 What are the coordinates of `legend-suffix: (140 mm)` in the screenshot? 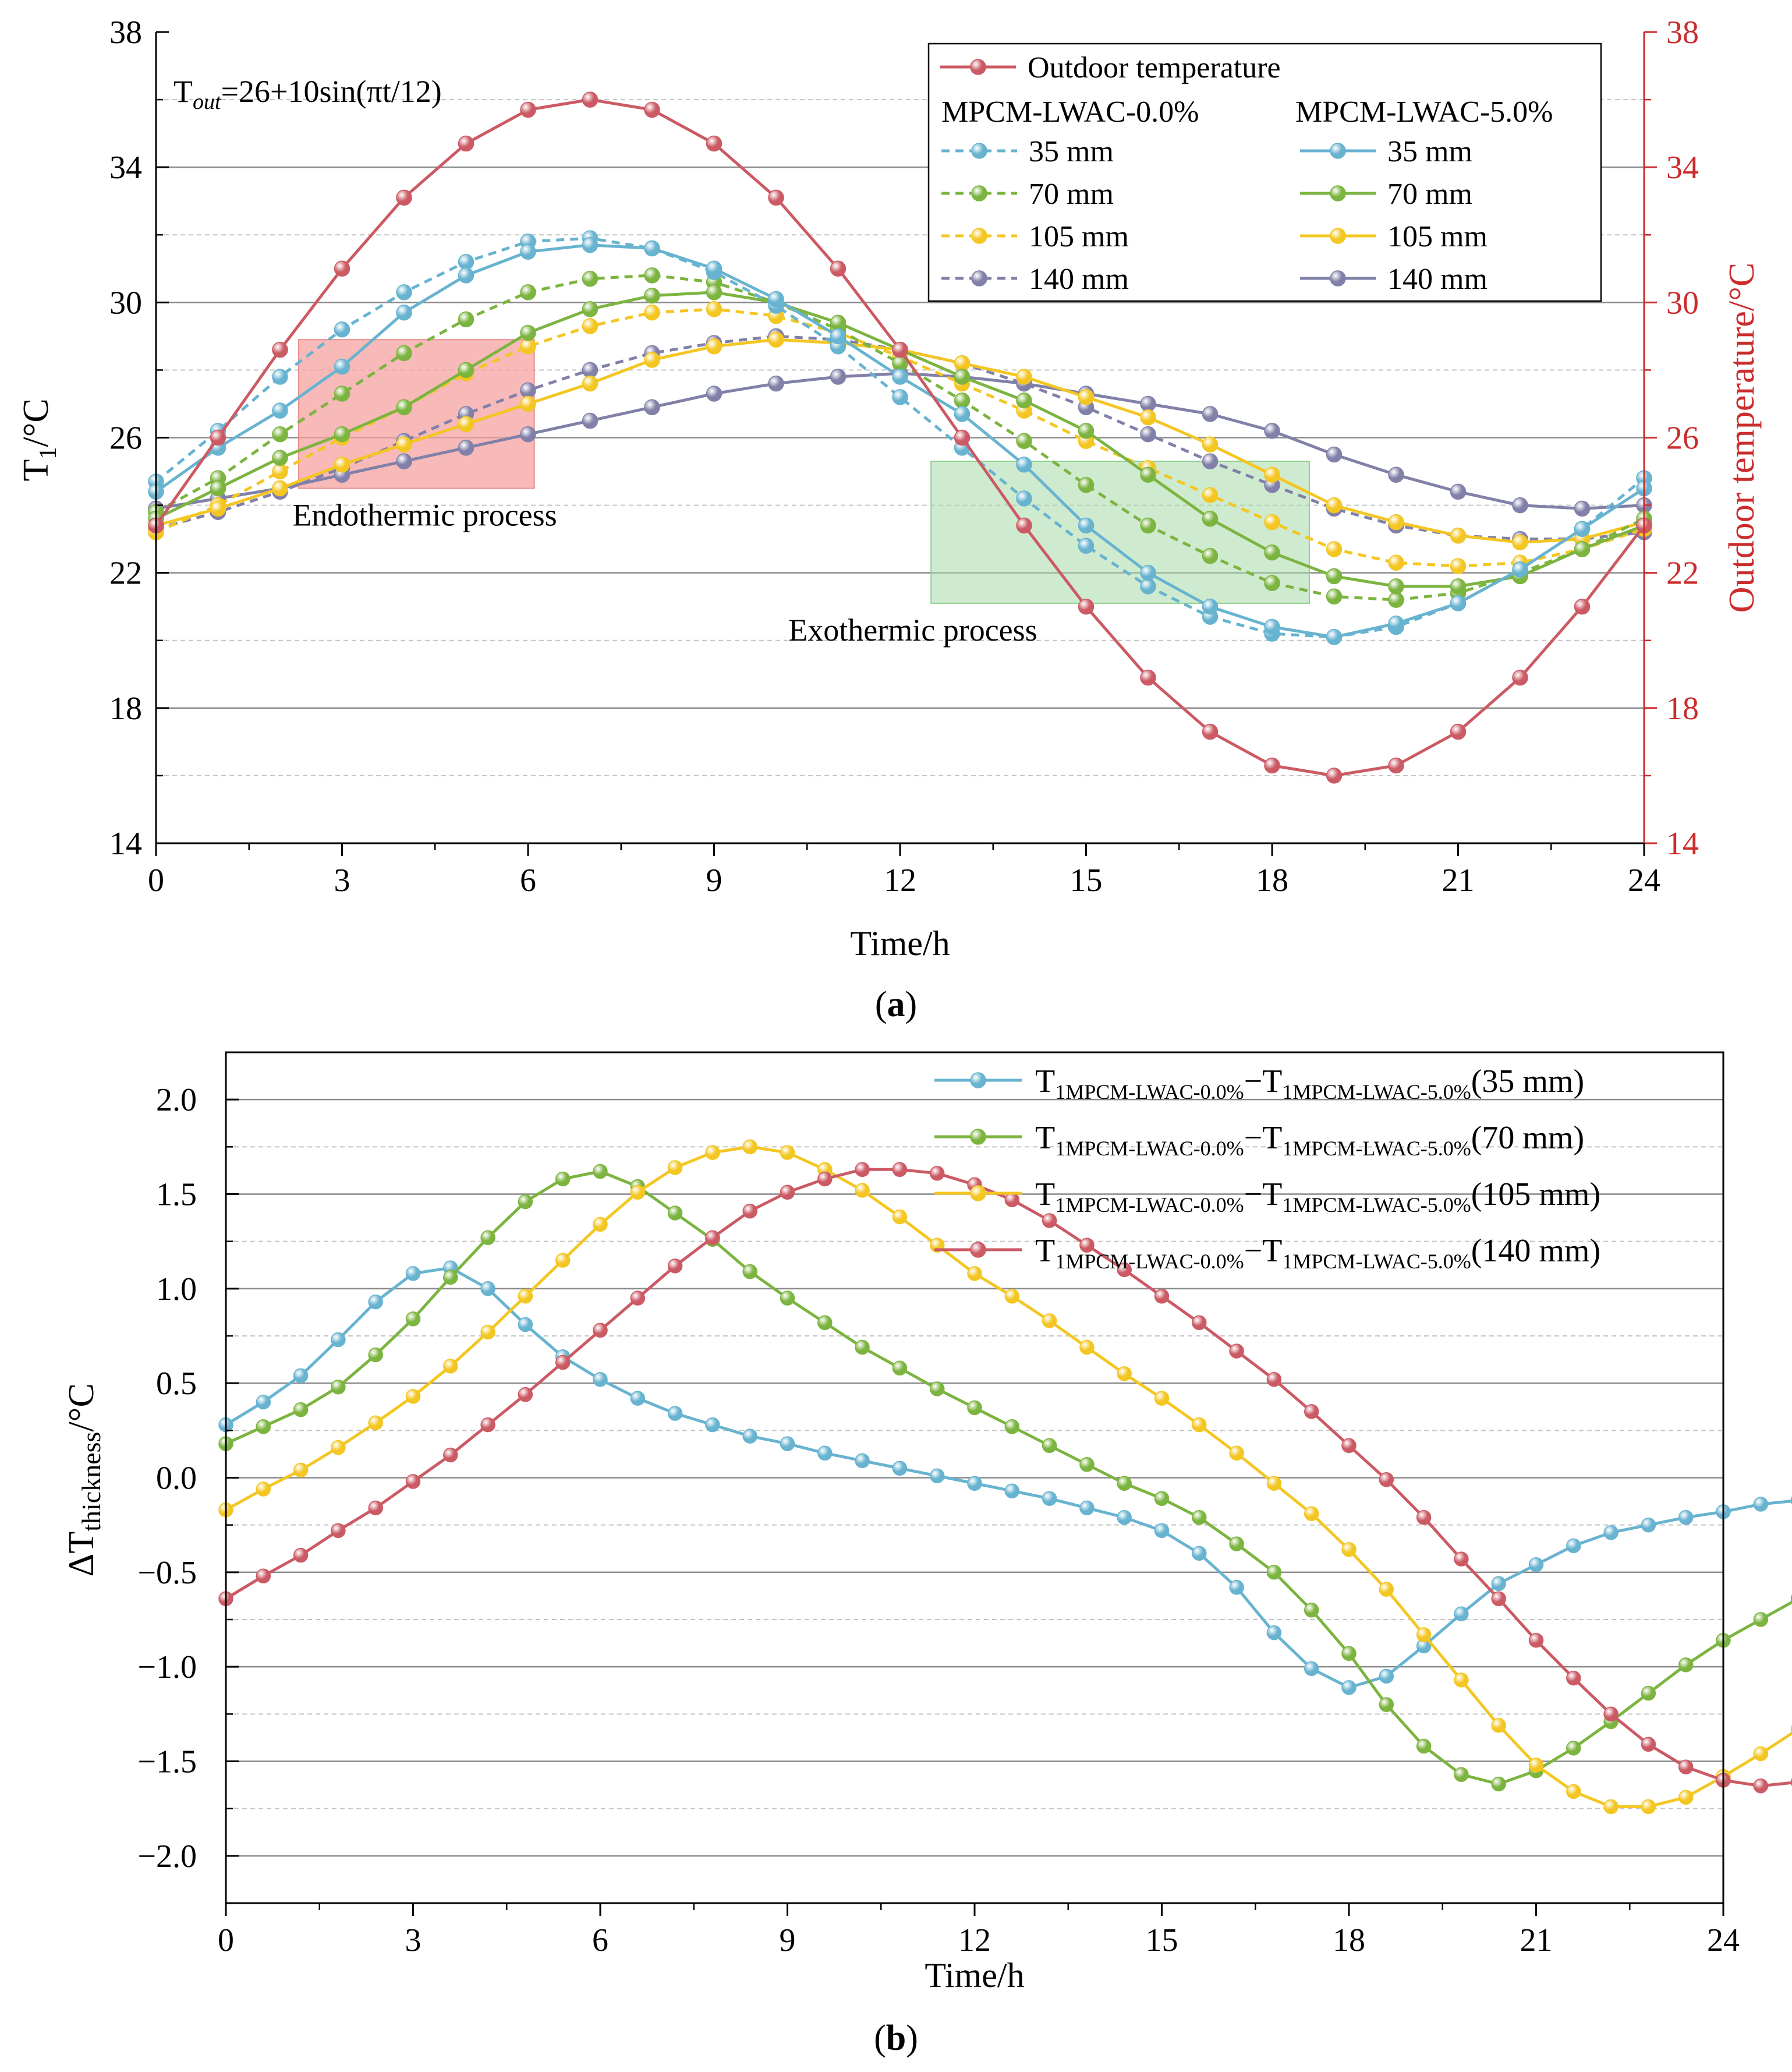 It's located at (1535, 1251).